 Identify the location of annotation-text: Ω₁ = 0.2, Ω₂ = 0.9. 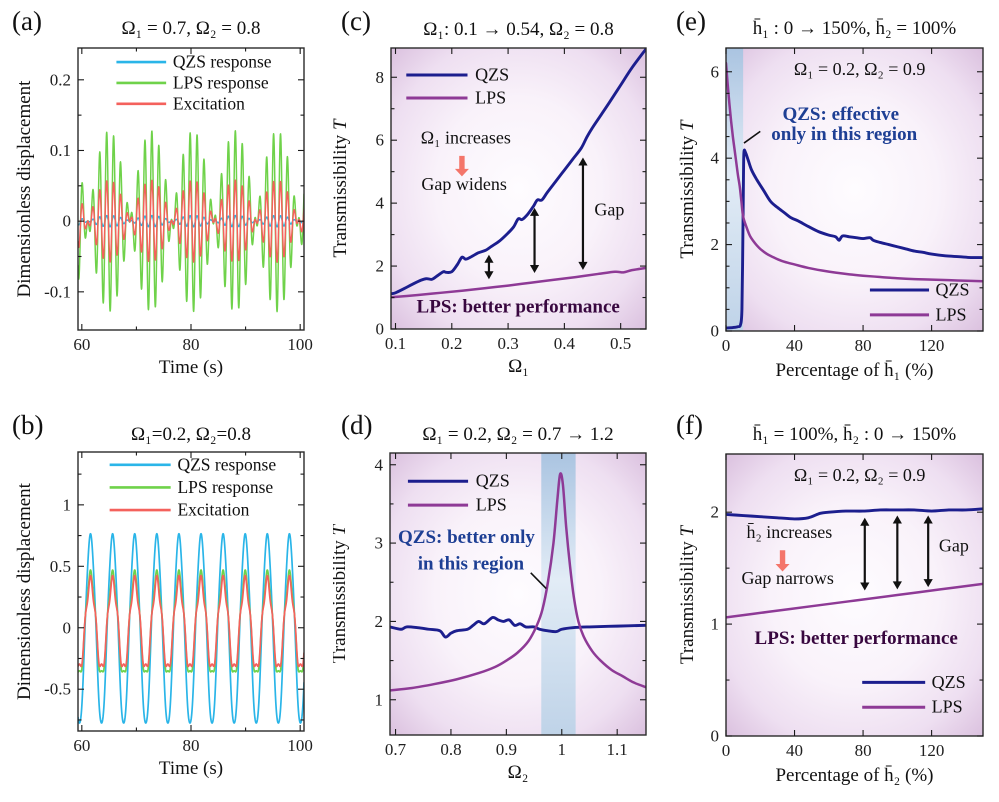
(860, 475).